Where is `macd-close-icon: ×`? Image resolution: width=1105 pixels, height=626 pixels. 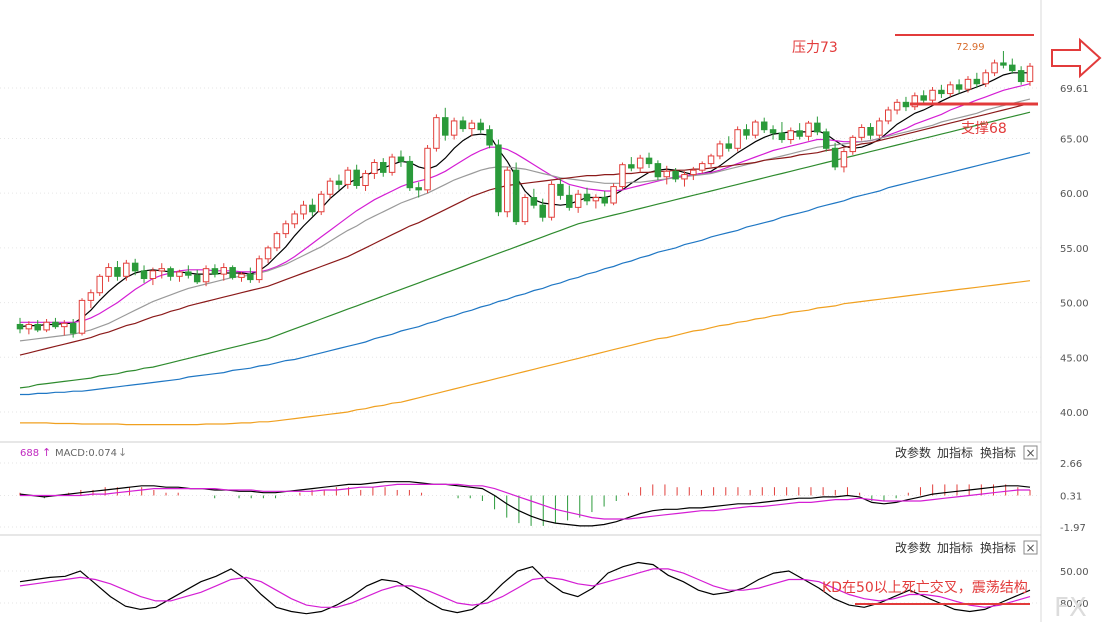 macd-close-icon: × is located at coordinates (1030, 453).